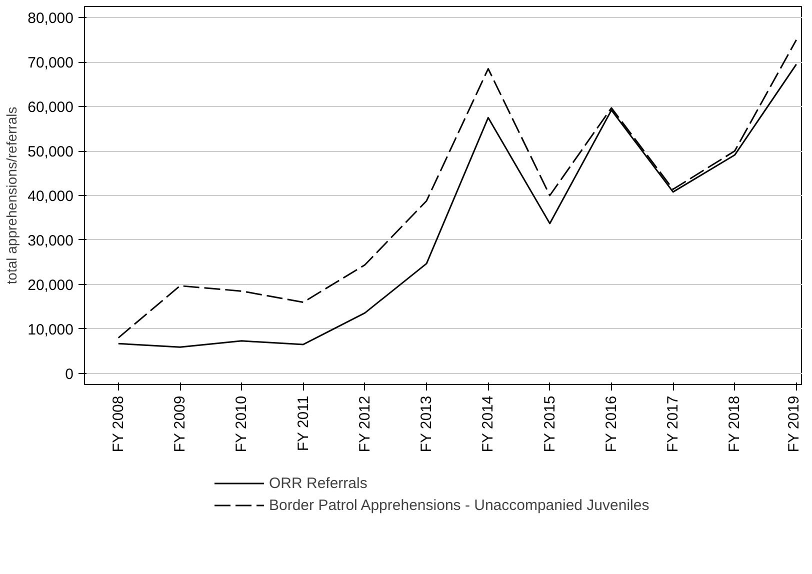 The height and width of the screenshot is (574, 812). What do you see at coordinates (118, 424) in the screenshot?
I see `x-tick-label: FY 2008` at bounding box center [118, 424].